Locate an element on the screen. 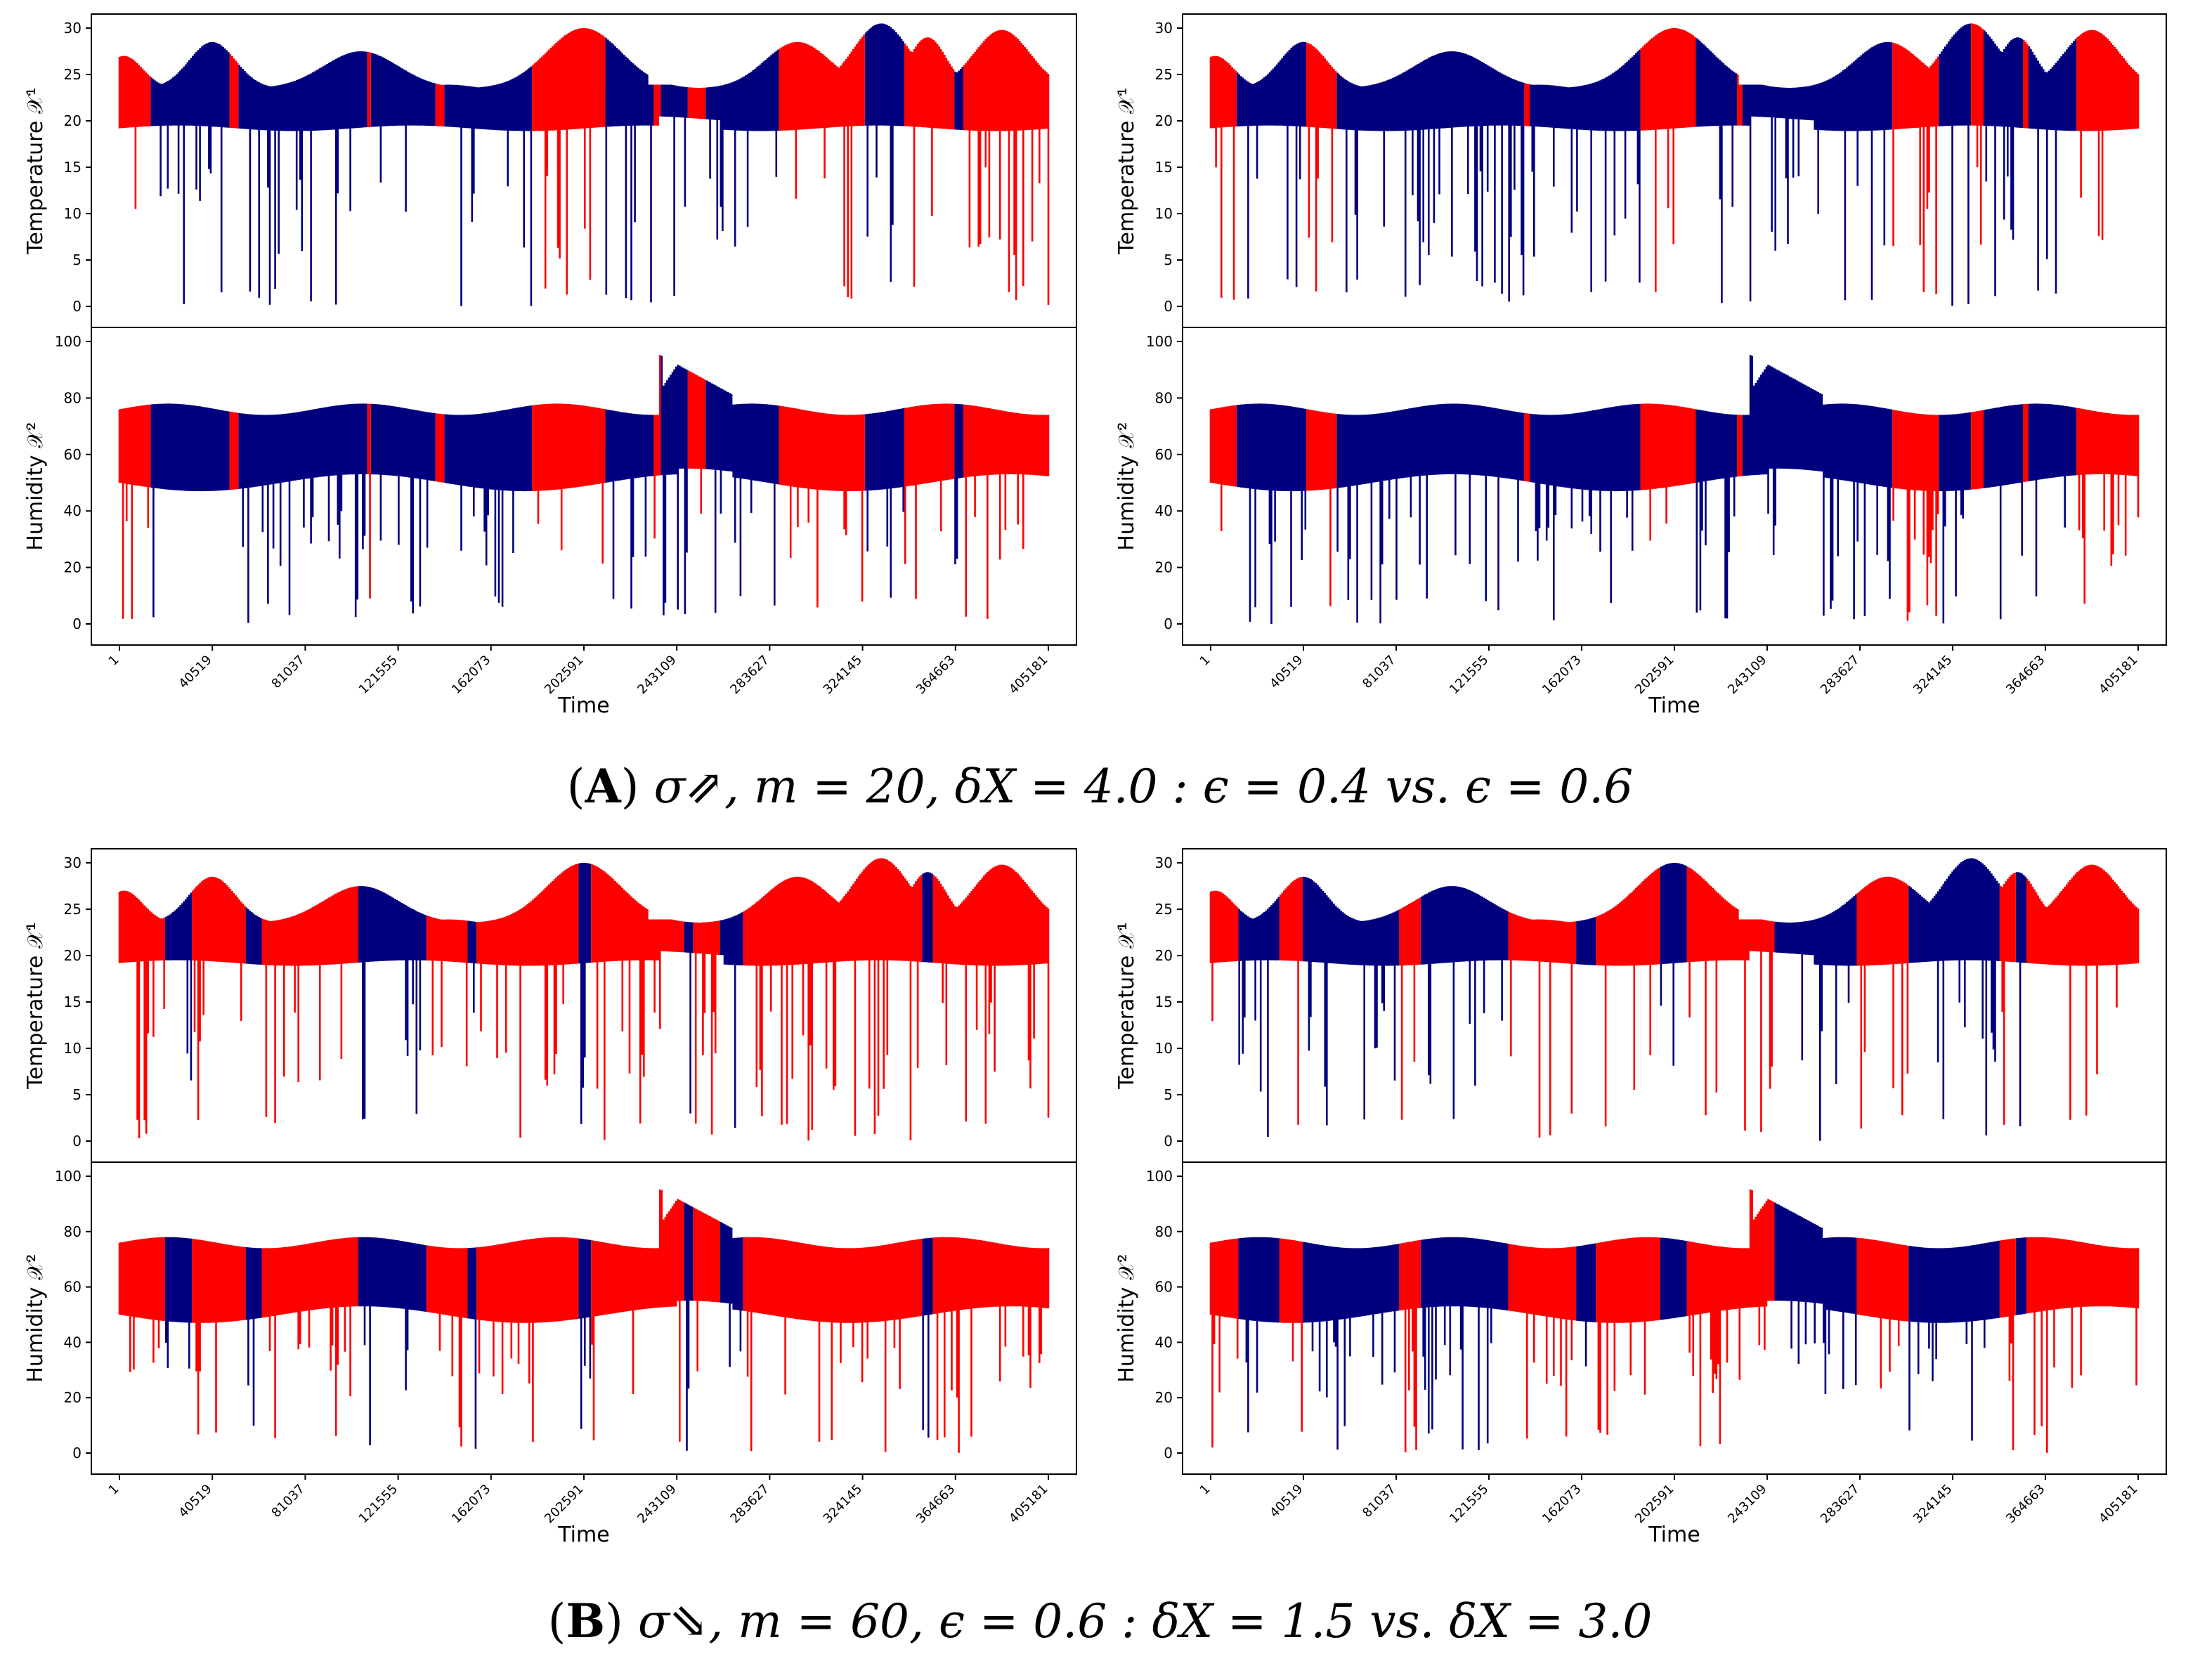  panel-B-right-temperature: 0 5 10 15 20 25 30 Temperature 𝒳¹ is located at coordinates (1640, 1005).